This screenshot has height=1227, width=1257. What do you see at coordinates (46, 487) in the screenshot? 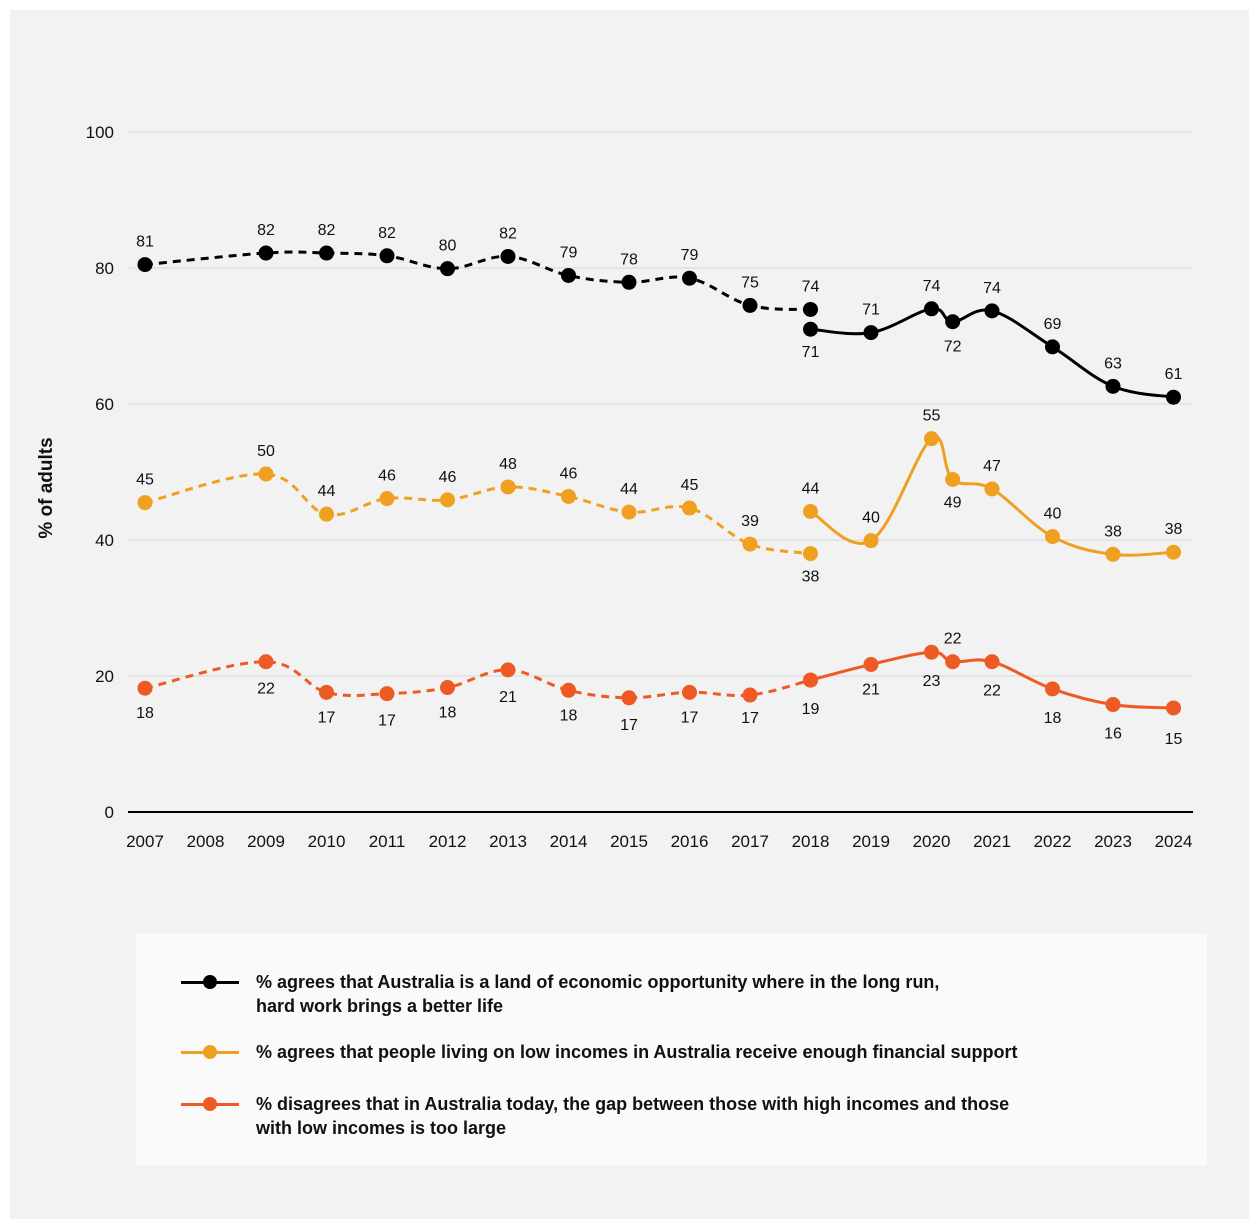
I see `y-axis-label: % of adults` at bounding box center [46, 487].